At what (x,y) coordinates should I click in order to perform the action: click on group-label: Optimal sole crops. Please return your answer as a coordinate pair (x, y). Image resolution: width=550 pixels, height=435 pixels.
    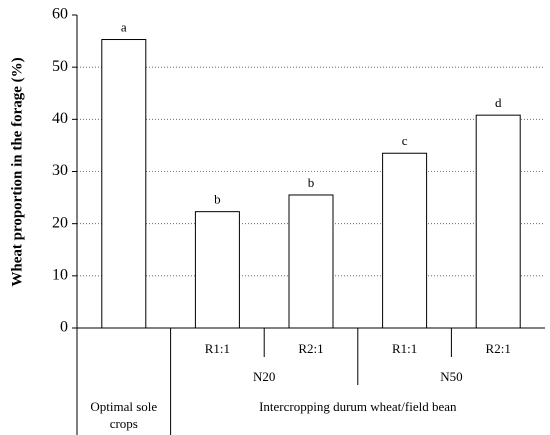
    Looking at the image, I should click on (123, 415).